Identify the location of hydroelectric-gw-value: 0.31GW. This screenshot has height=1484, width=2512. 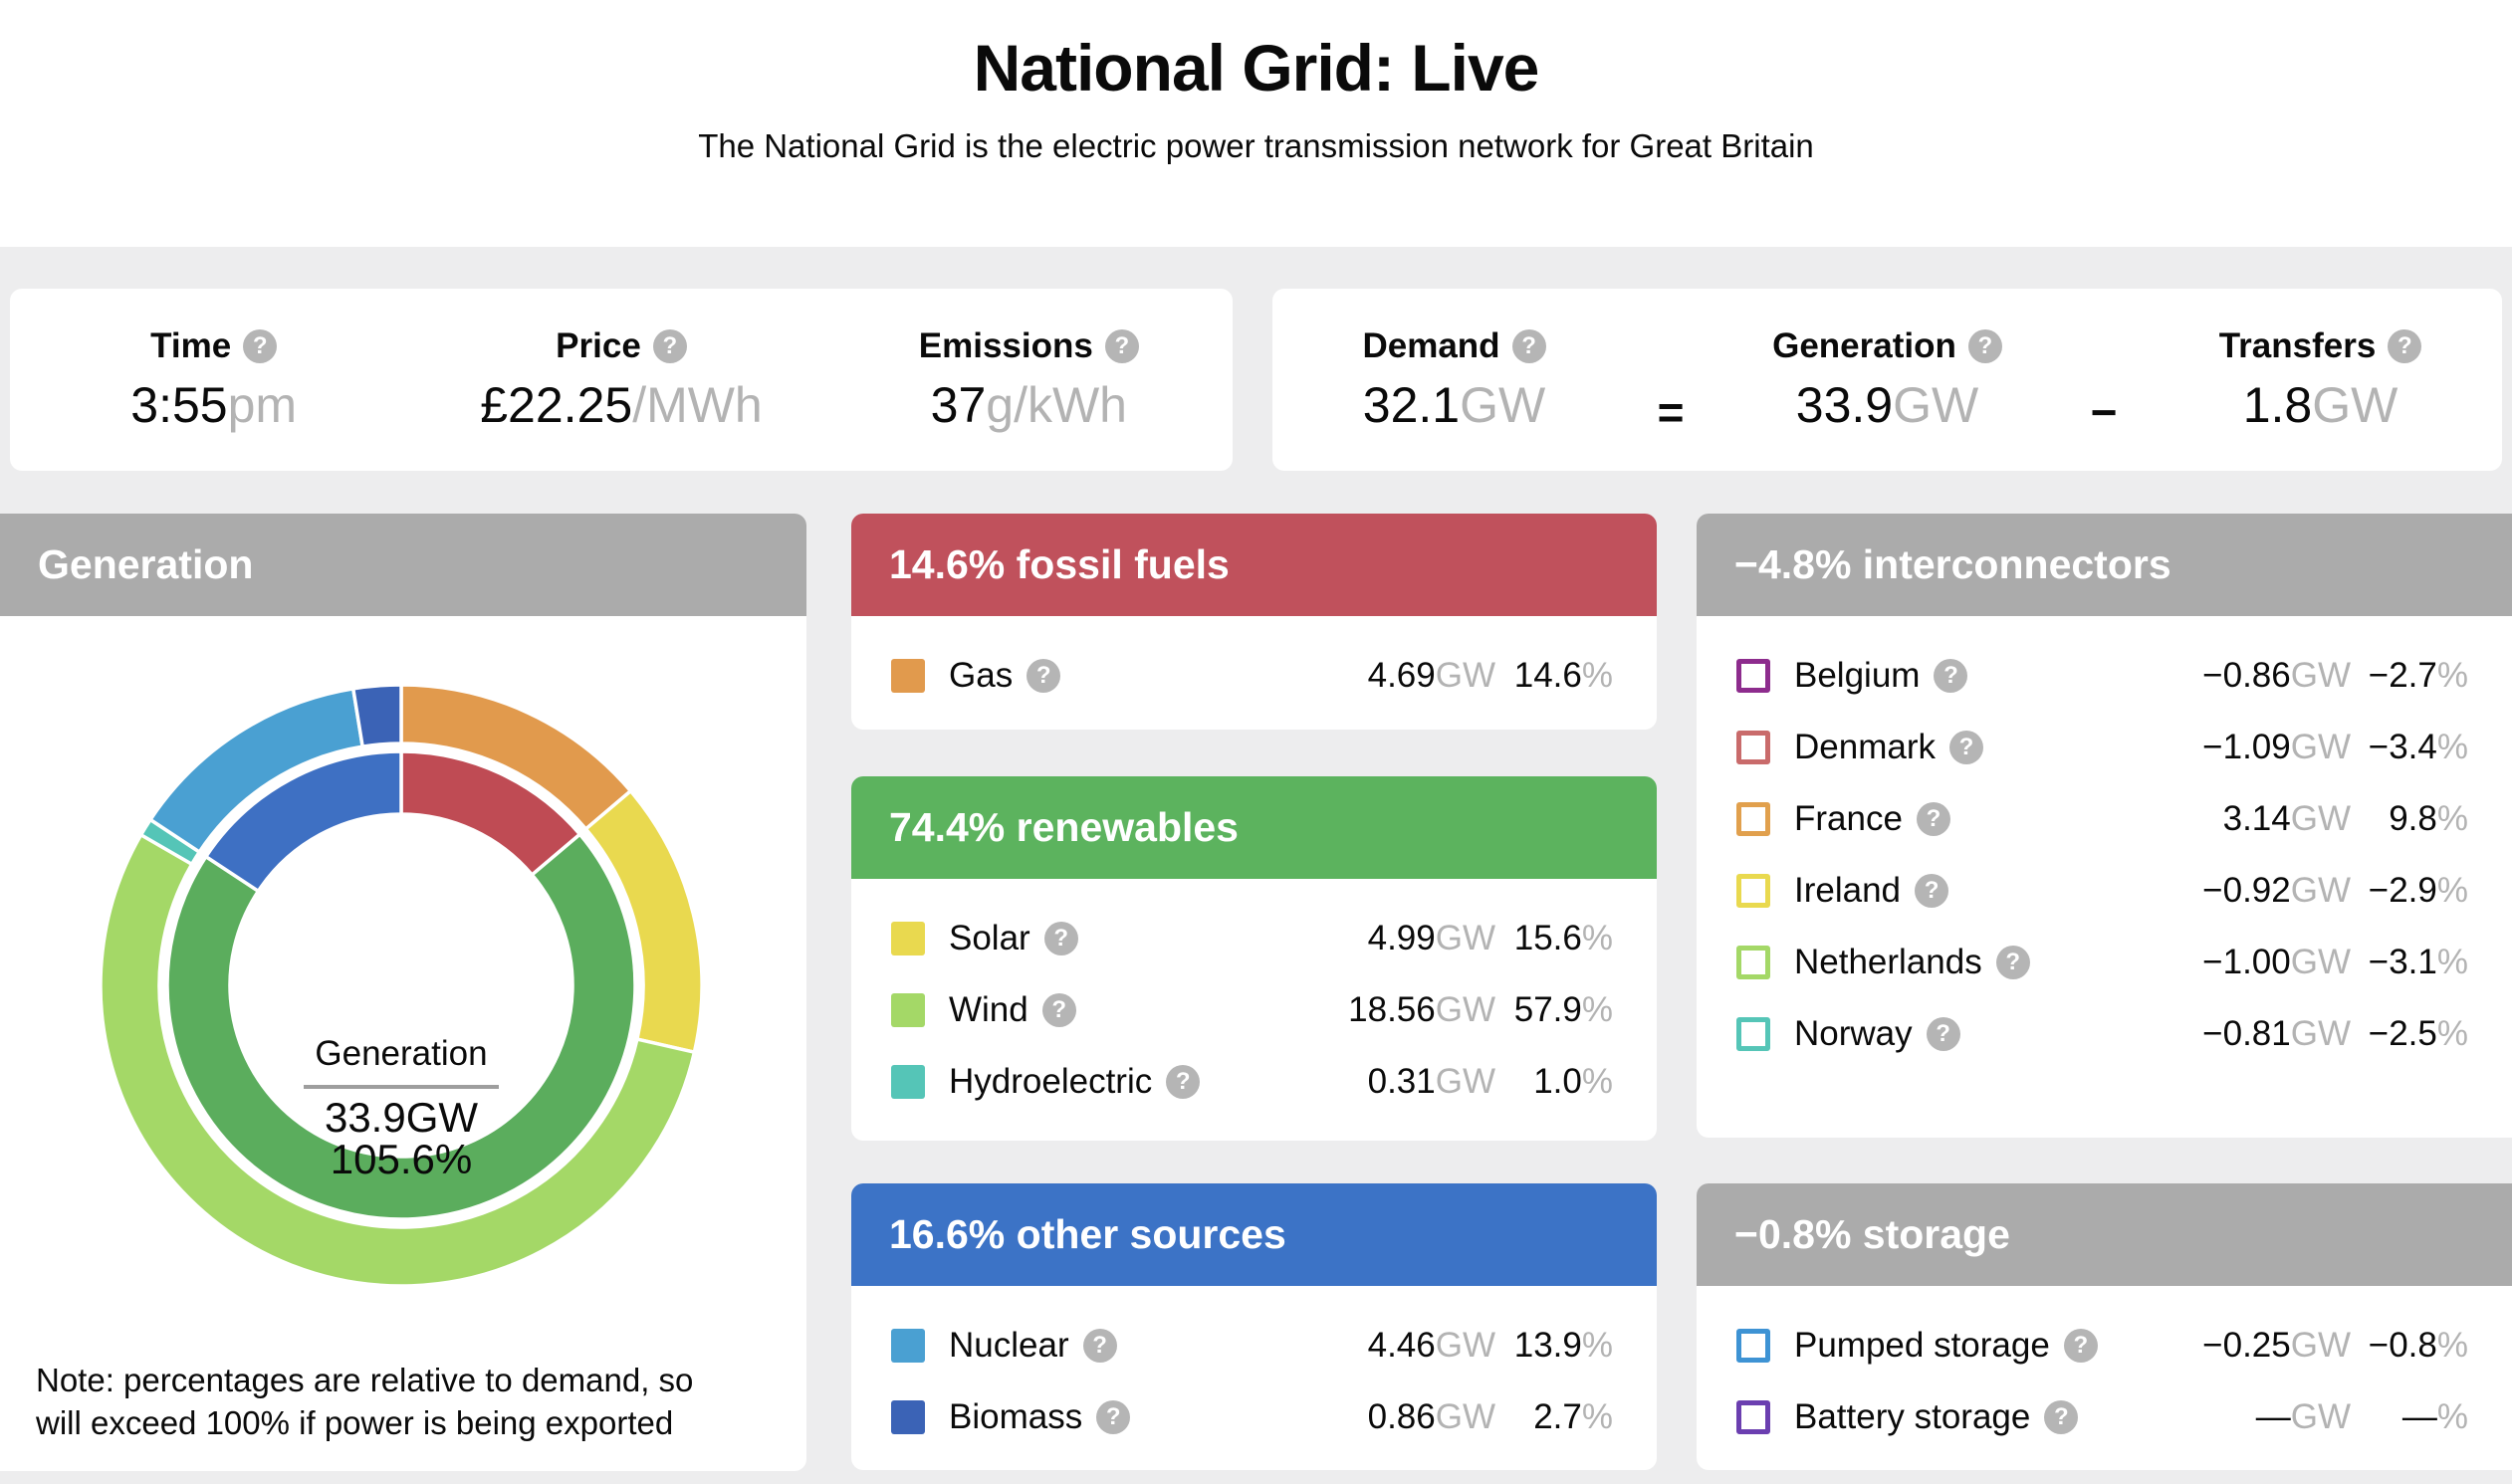
(1431, 1082).